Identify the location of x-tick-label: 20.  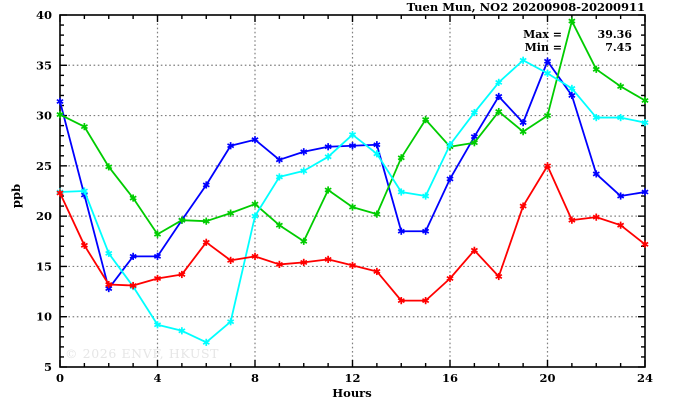
(547, 378).